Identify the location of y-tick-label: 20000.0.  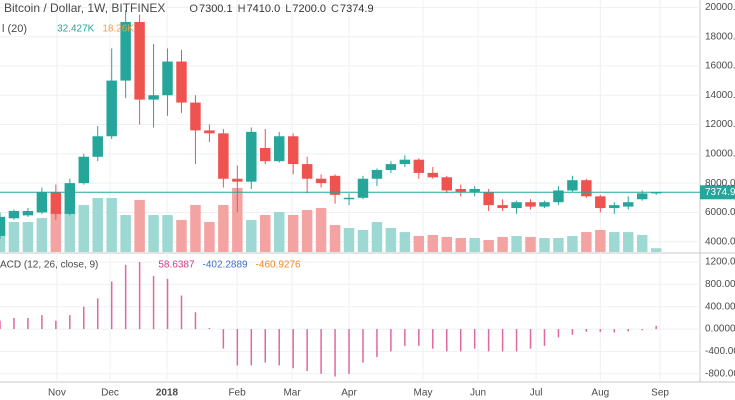
(720, 7).